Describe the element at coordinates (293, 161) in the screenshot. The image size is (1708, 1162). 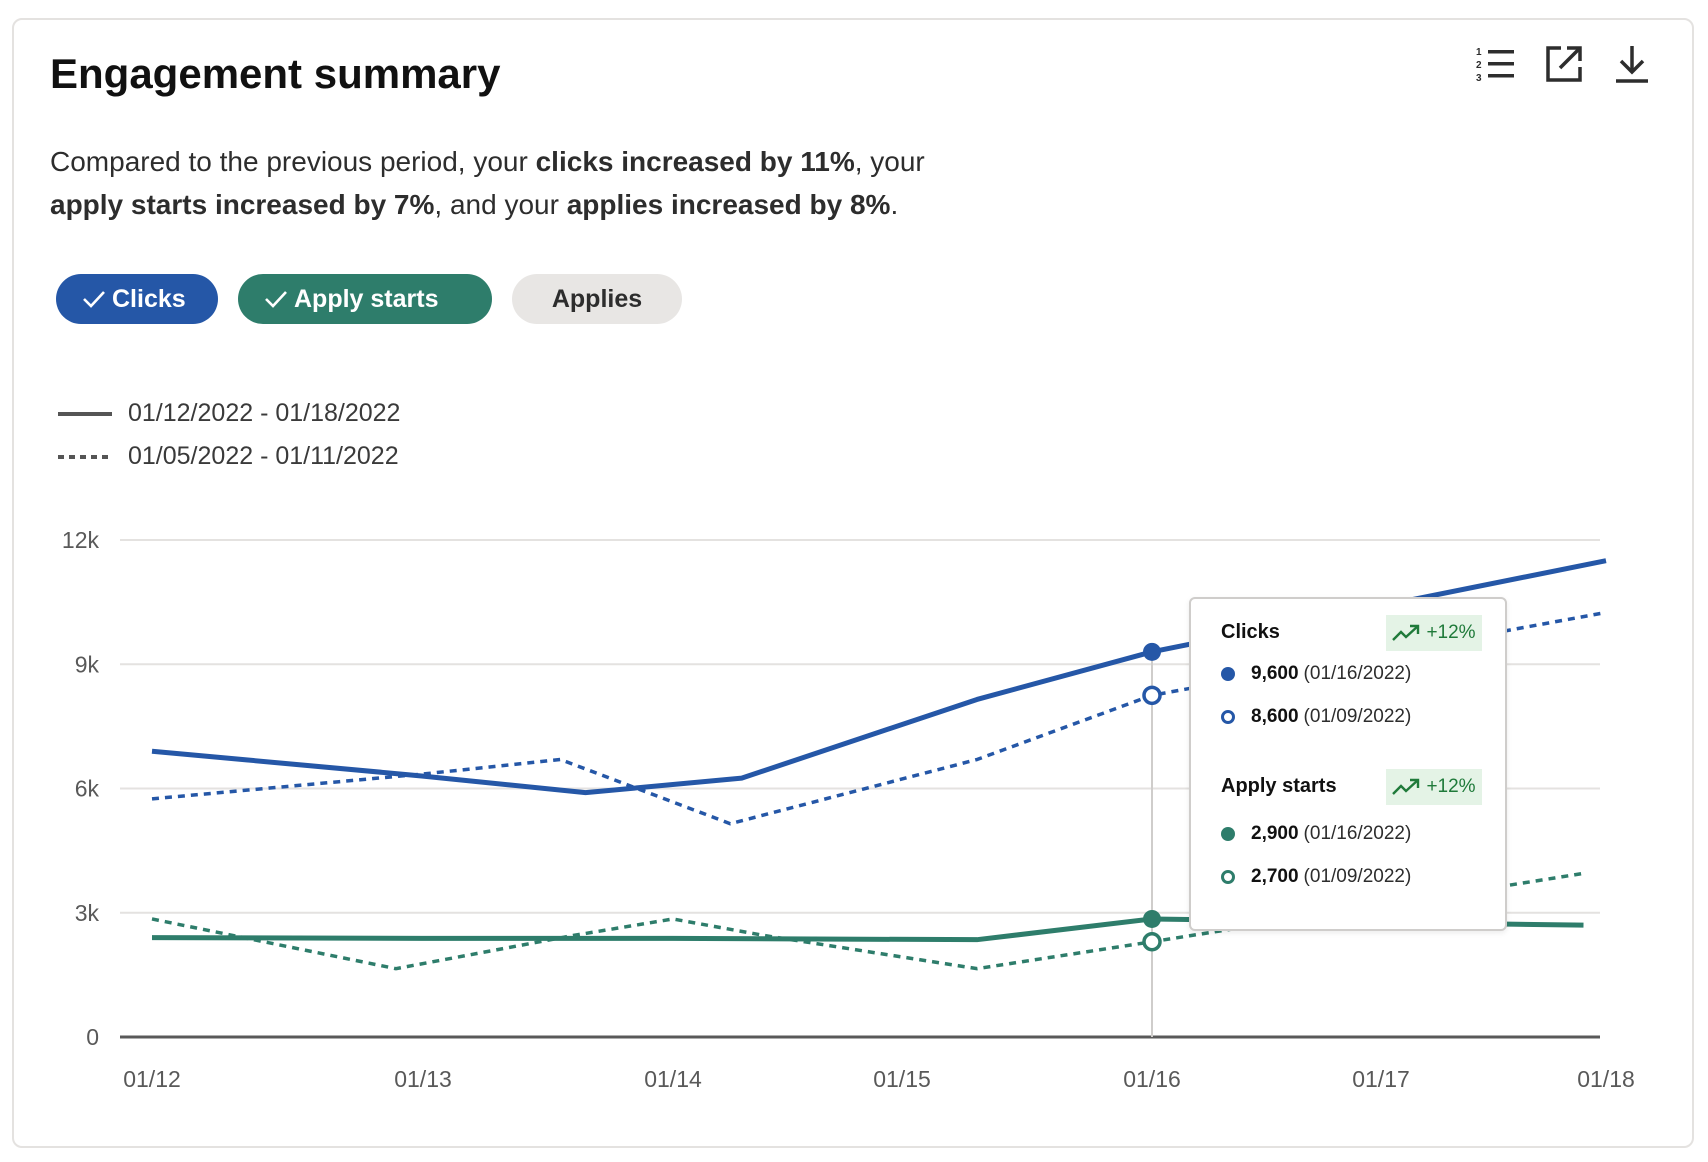
I see `summary-part: Compared to the previous period, your` at that location.